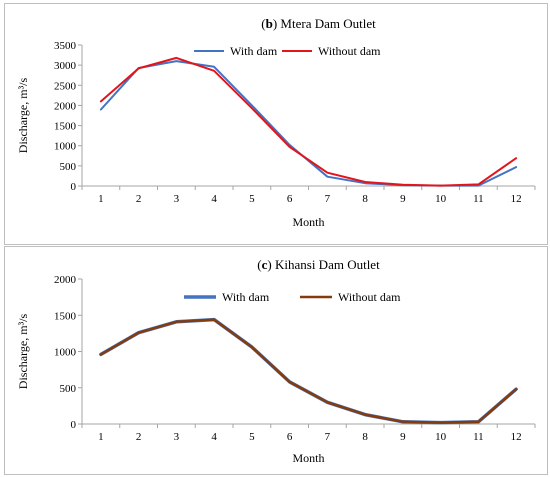 The width and height of the screenshot is (550, 477). What do you see at coordinates (65, 86) in the screenshot?
I see `y-tick-label: 2500` at bounding box center [65, 86].